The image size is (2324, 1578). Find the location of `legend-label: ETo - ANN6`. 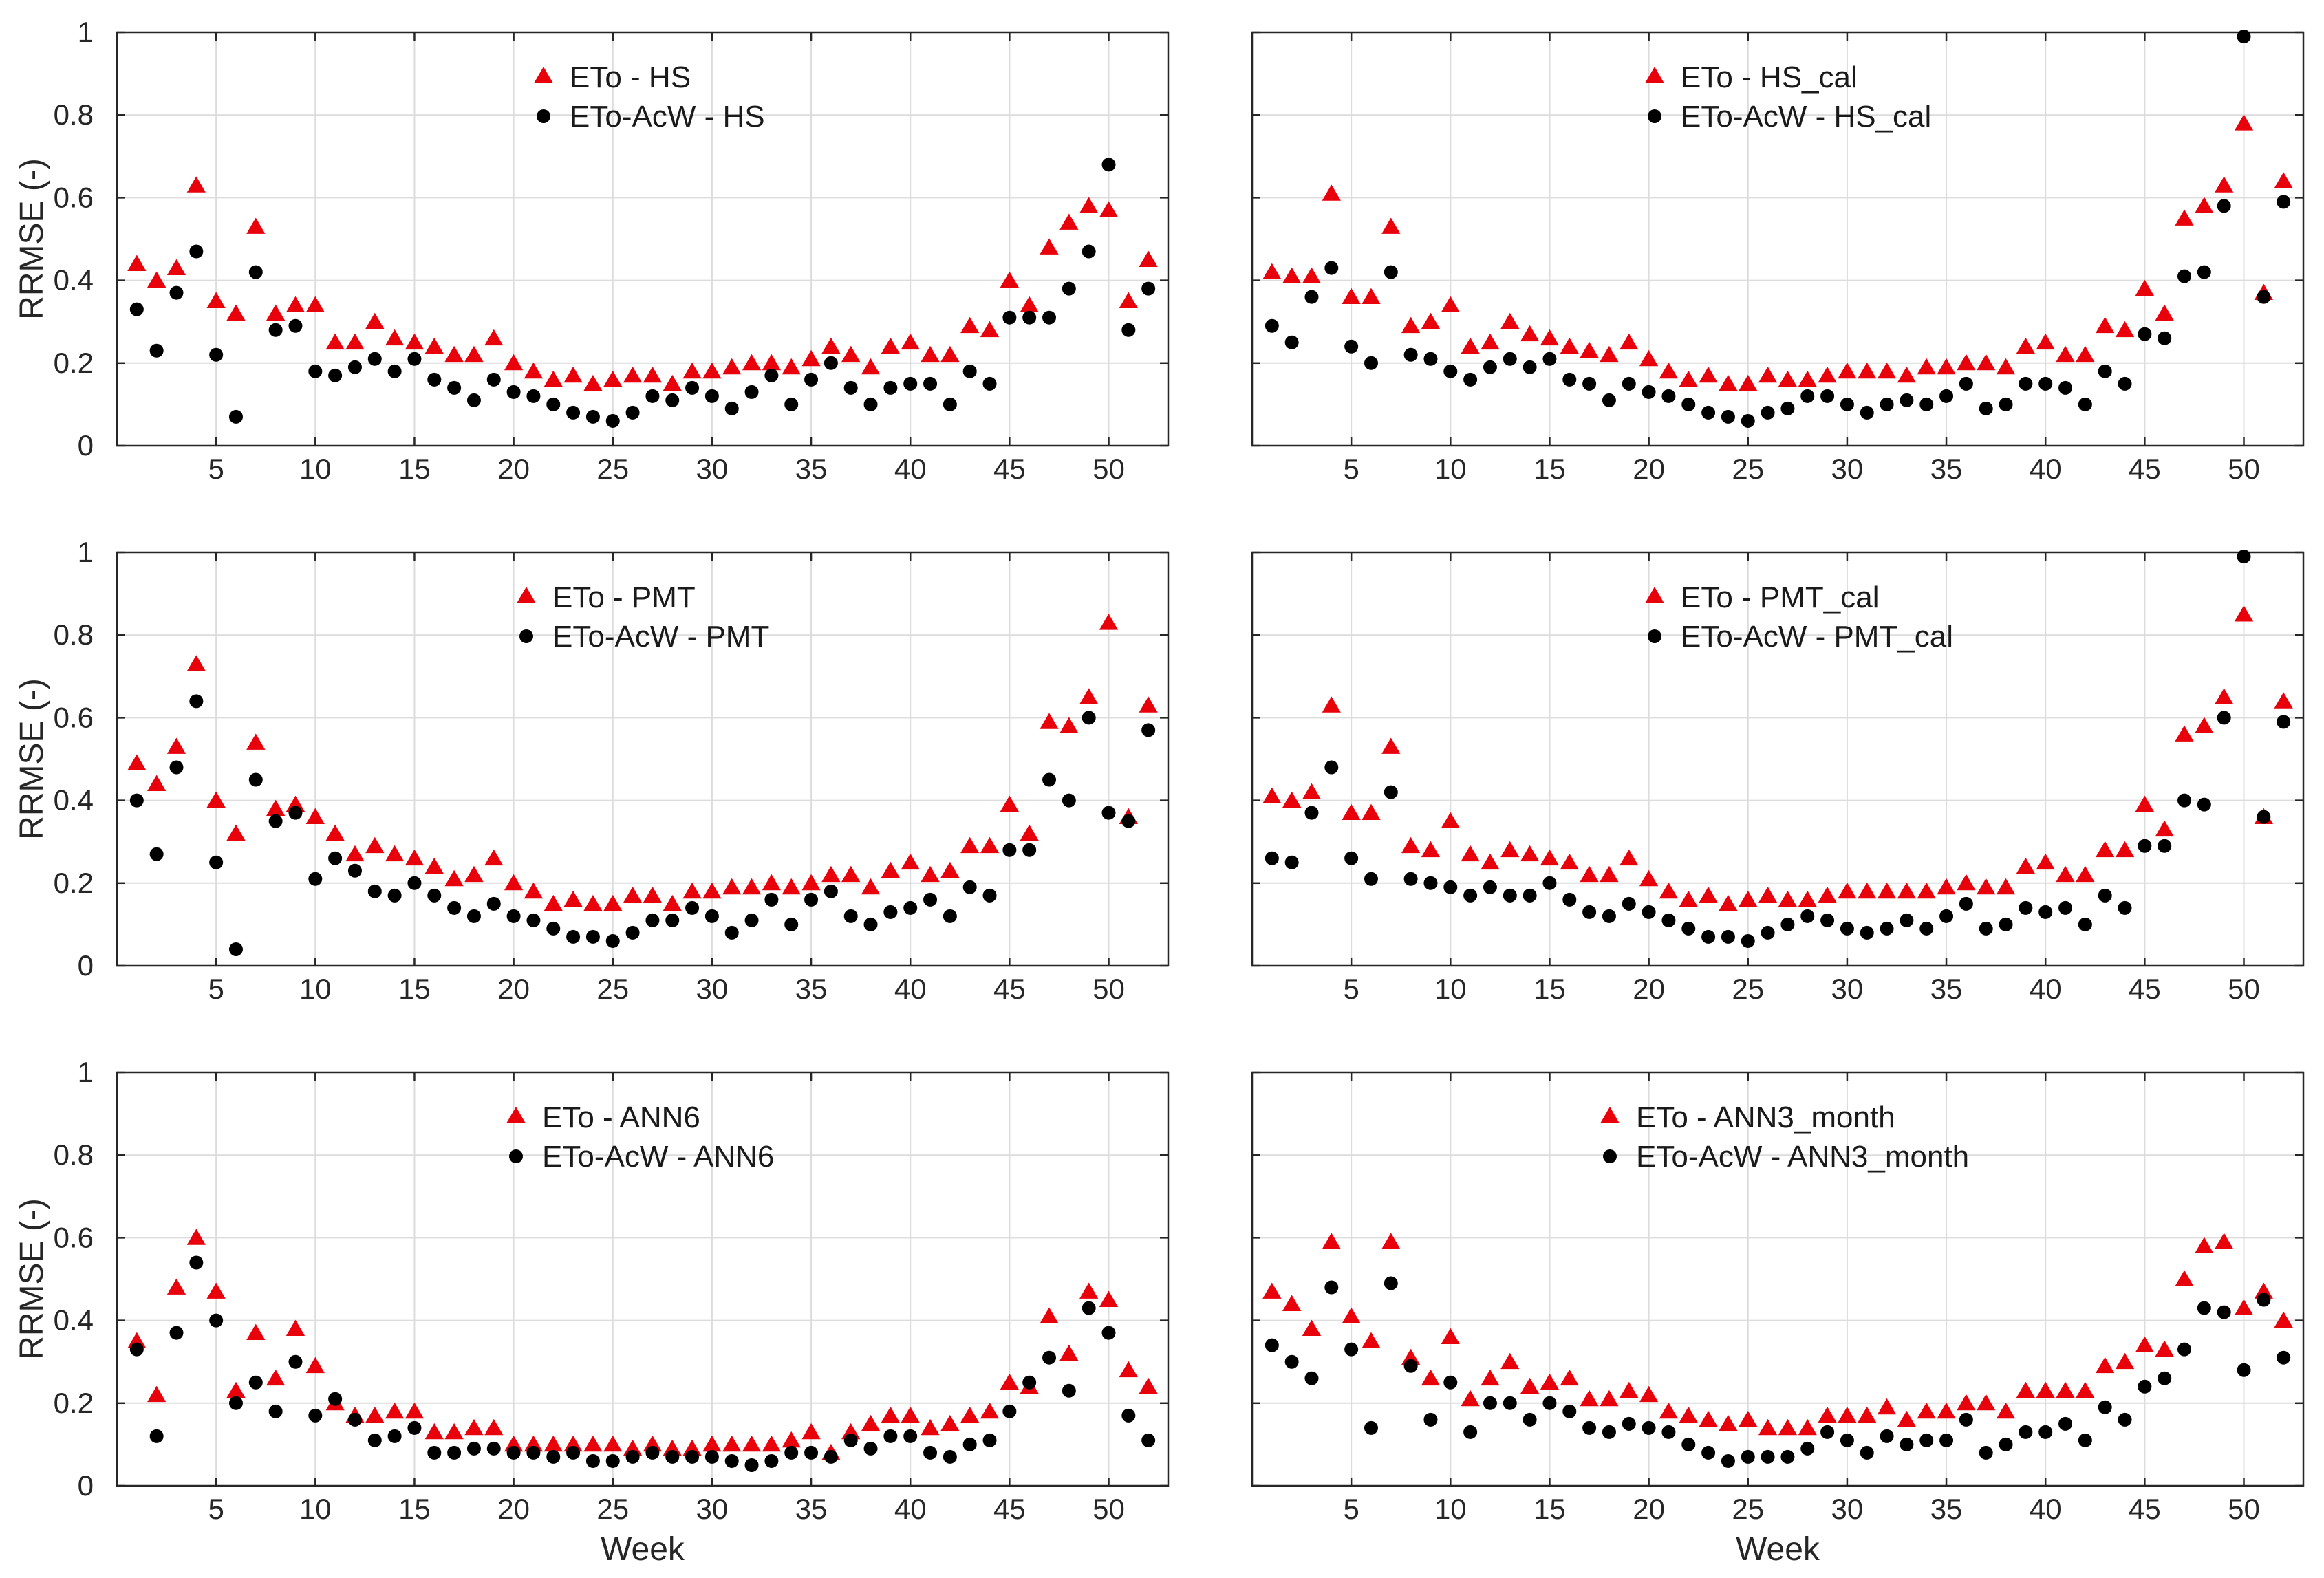

legend-label: ETo - ANN6 is located at coordinates (621, 1117).